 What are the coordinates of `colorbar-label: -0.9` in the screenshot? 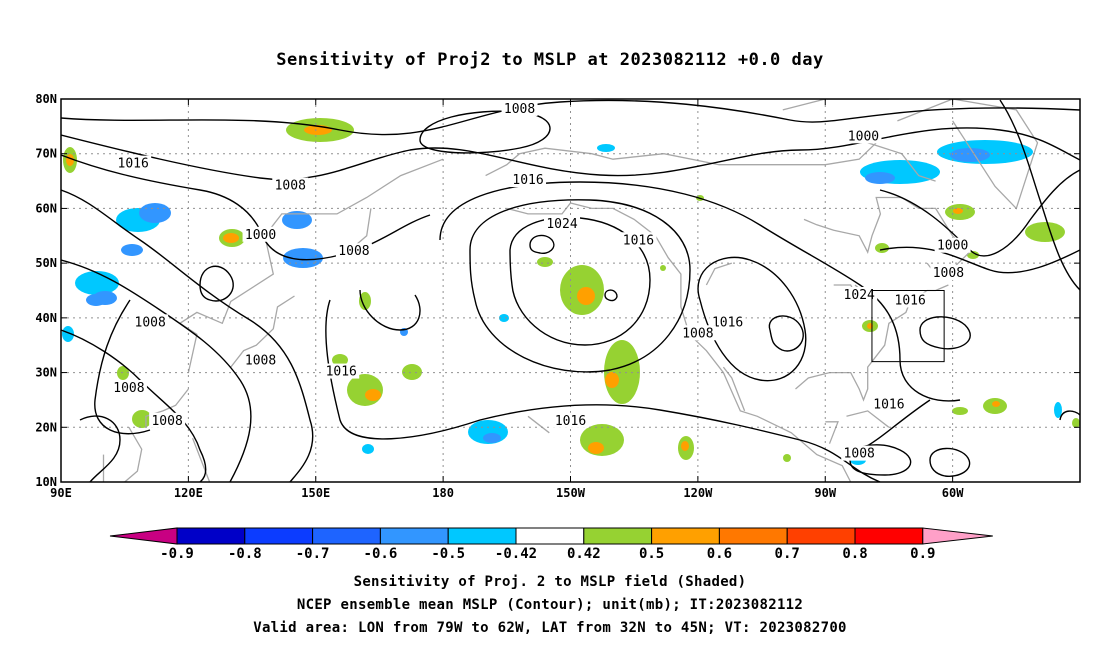 It's located at (177, 554).